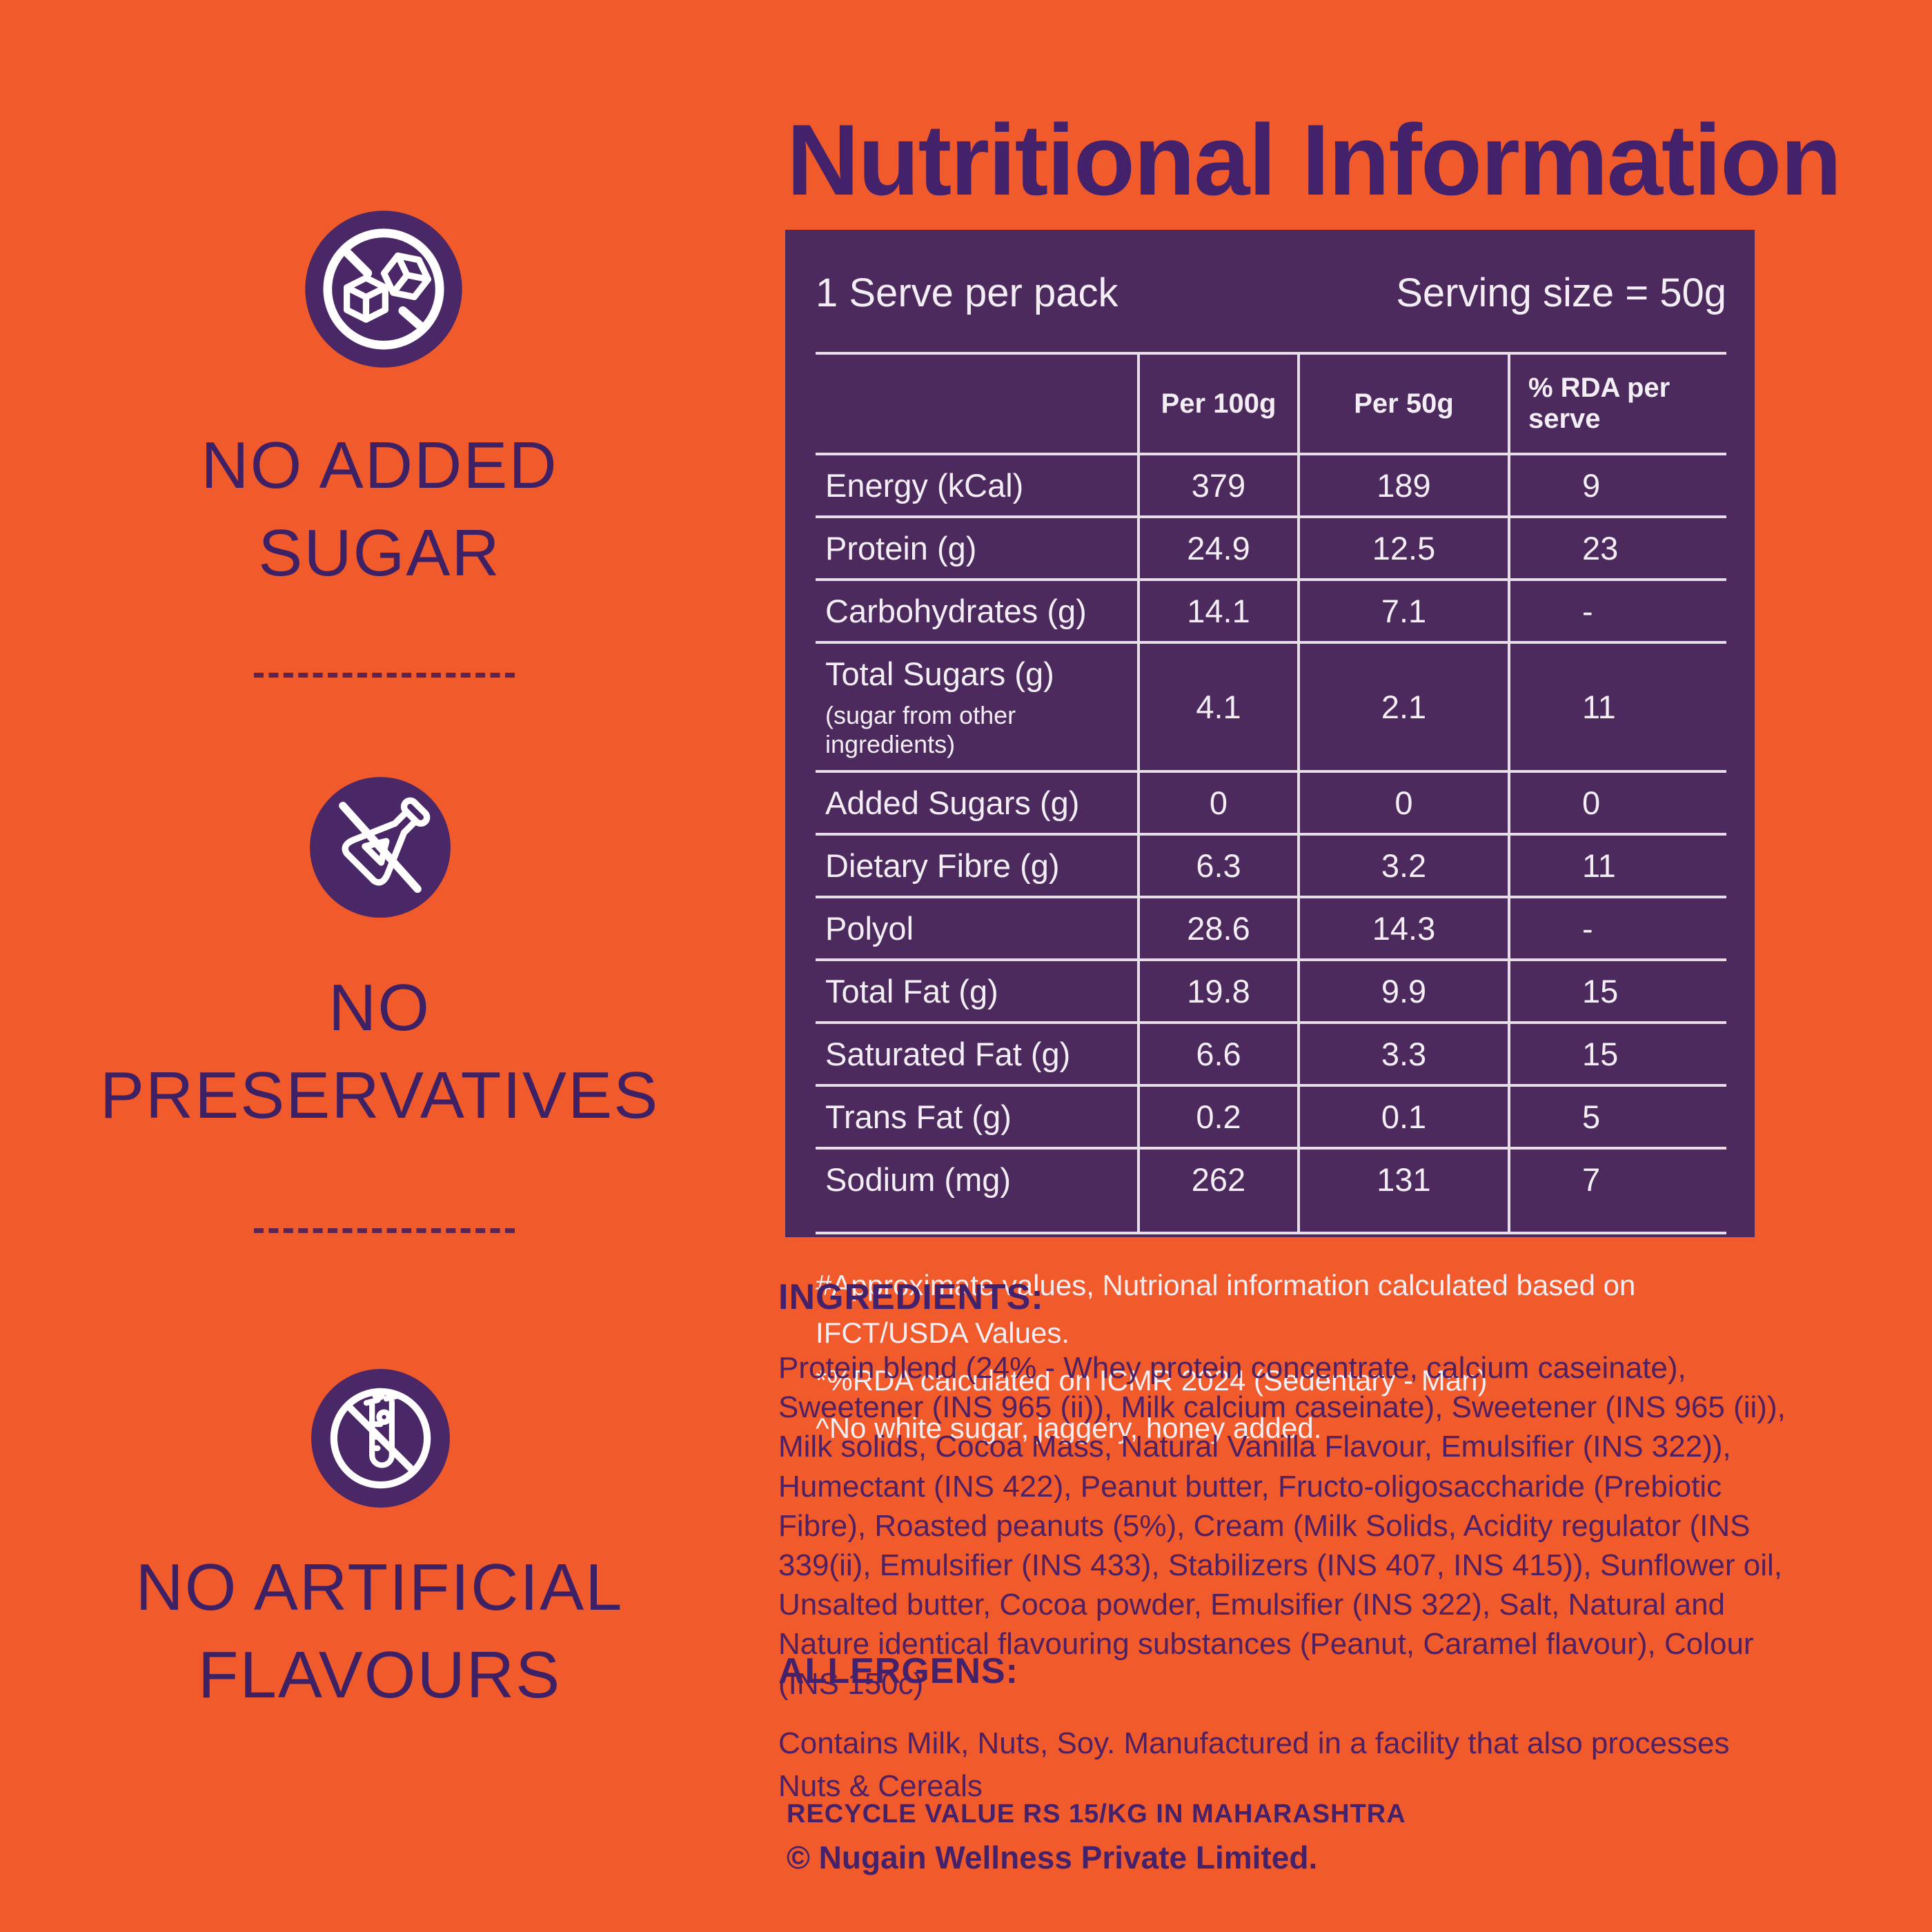 This screenshot has width=1932, height=1932. I want to click on nutrient-label: Carbohydrates (g), so click(977, 610).